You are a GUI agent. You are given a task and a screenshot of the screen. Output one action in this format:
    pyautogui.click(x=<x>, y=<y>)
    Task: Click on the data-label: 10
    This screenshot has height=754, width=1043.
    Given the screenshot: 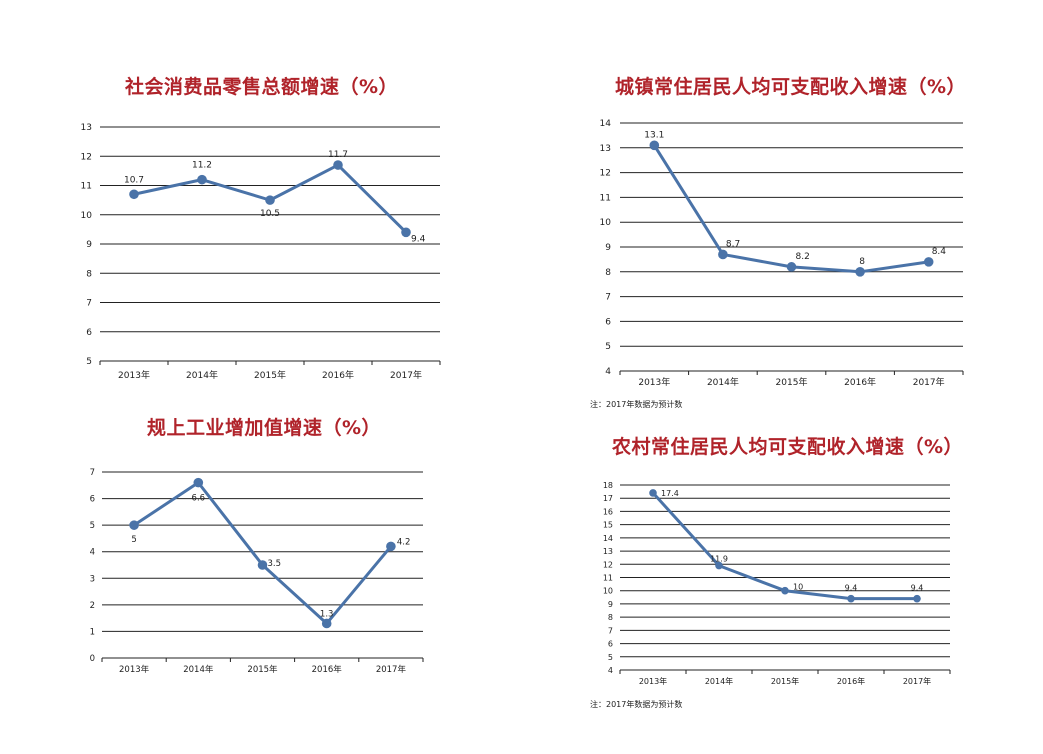 What is the action you would take?
    pyautogui.click(x=798, y=587)
    